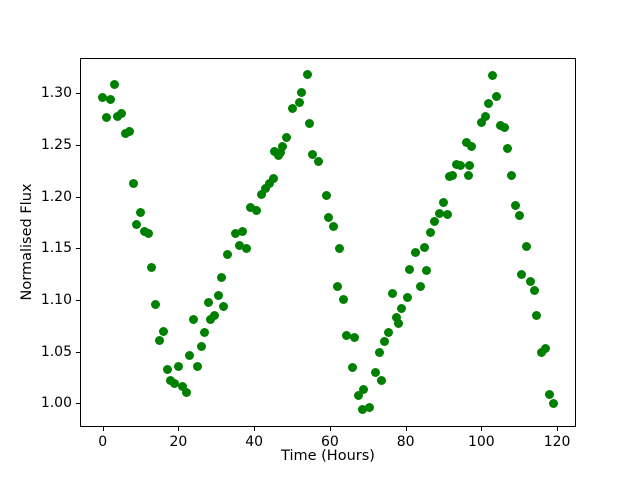 The image size is (640, 480). What do you see at coordinates (56, 196) in the screenshot?
I see `y-tick-label: 1.20` at bounding box center [56, 196].